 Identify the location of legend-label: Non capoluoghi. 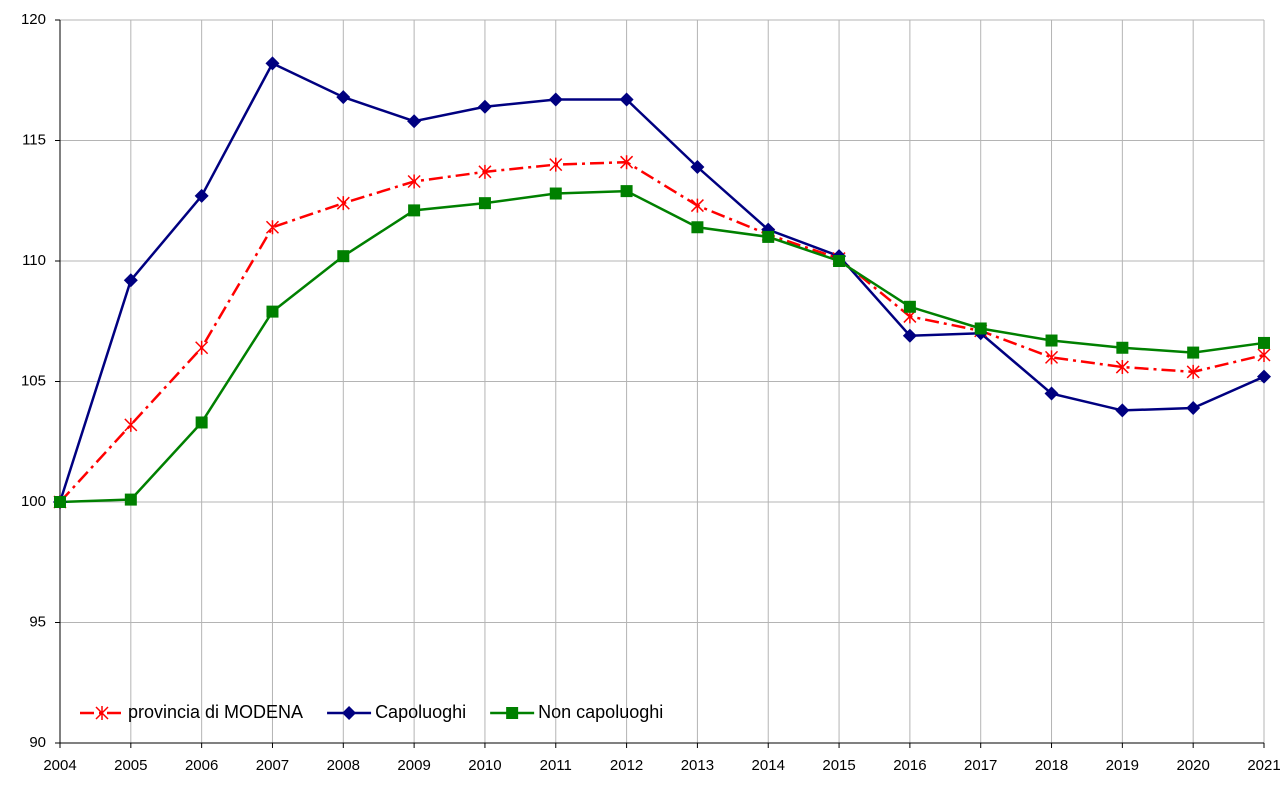
(600, 712).